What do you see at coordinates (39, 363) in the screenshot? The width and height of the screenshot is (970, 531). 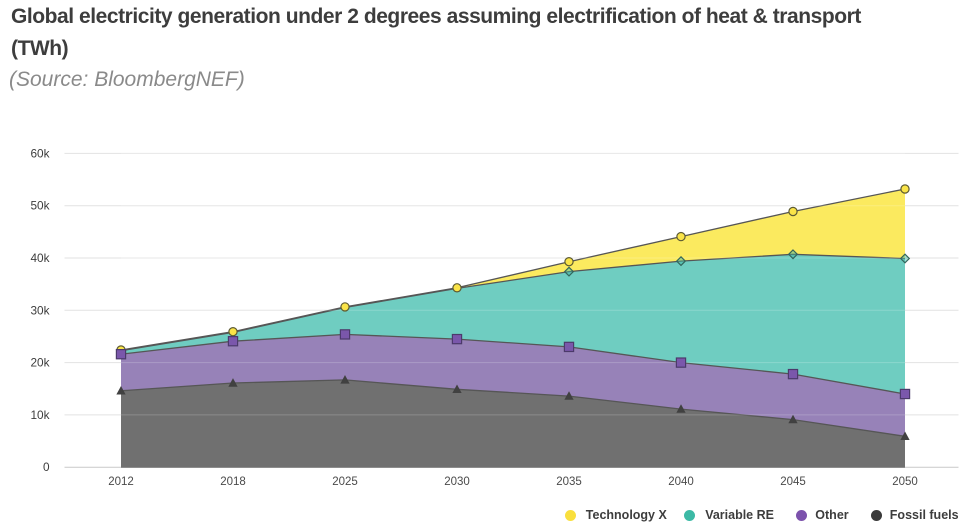 I see `svg-text: 20k` at bounding box center [39, 363].